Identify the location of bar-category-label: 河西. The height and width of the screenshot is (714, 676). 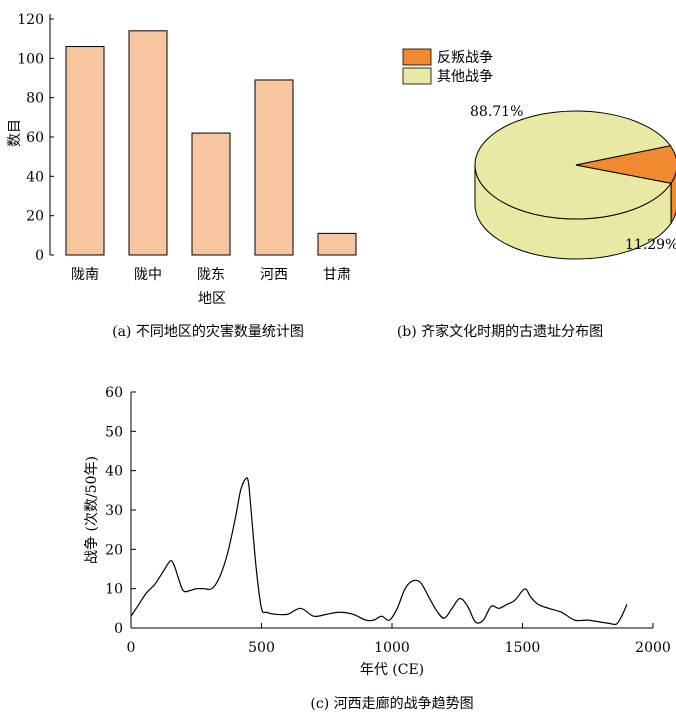
(274, 275).